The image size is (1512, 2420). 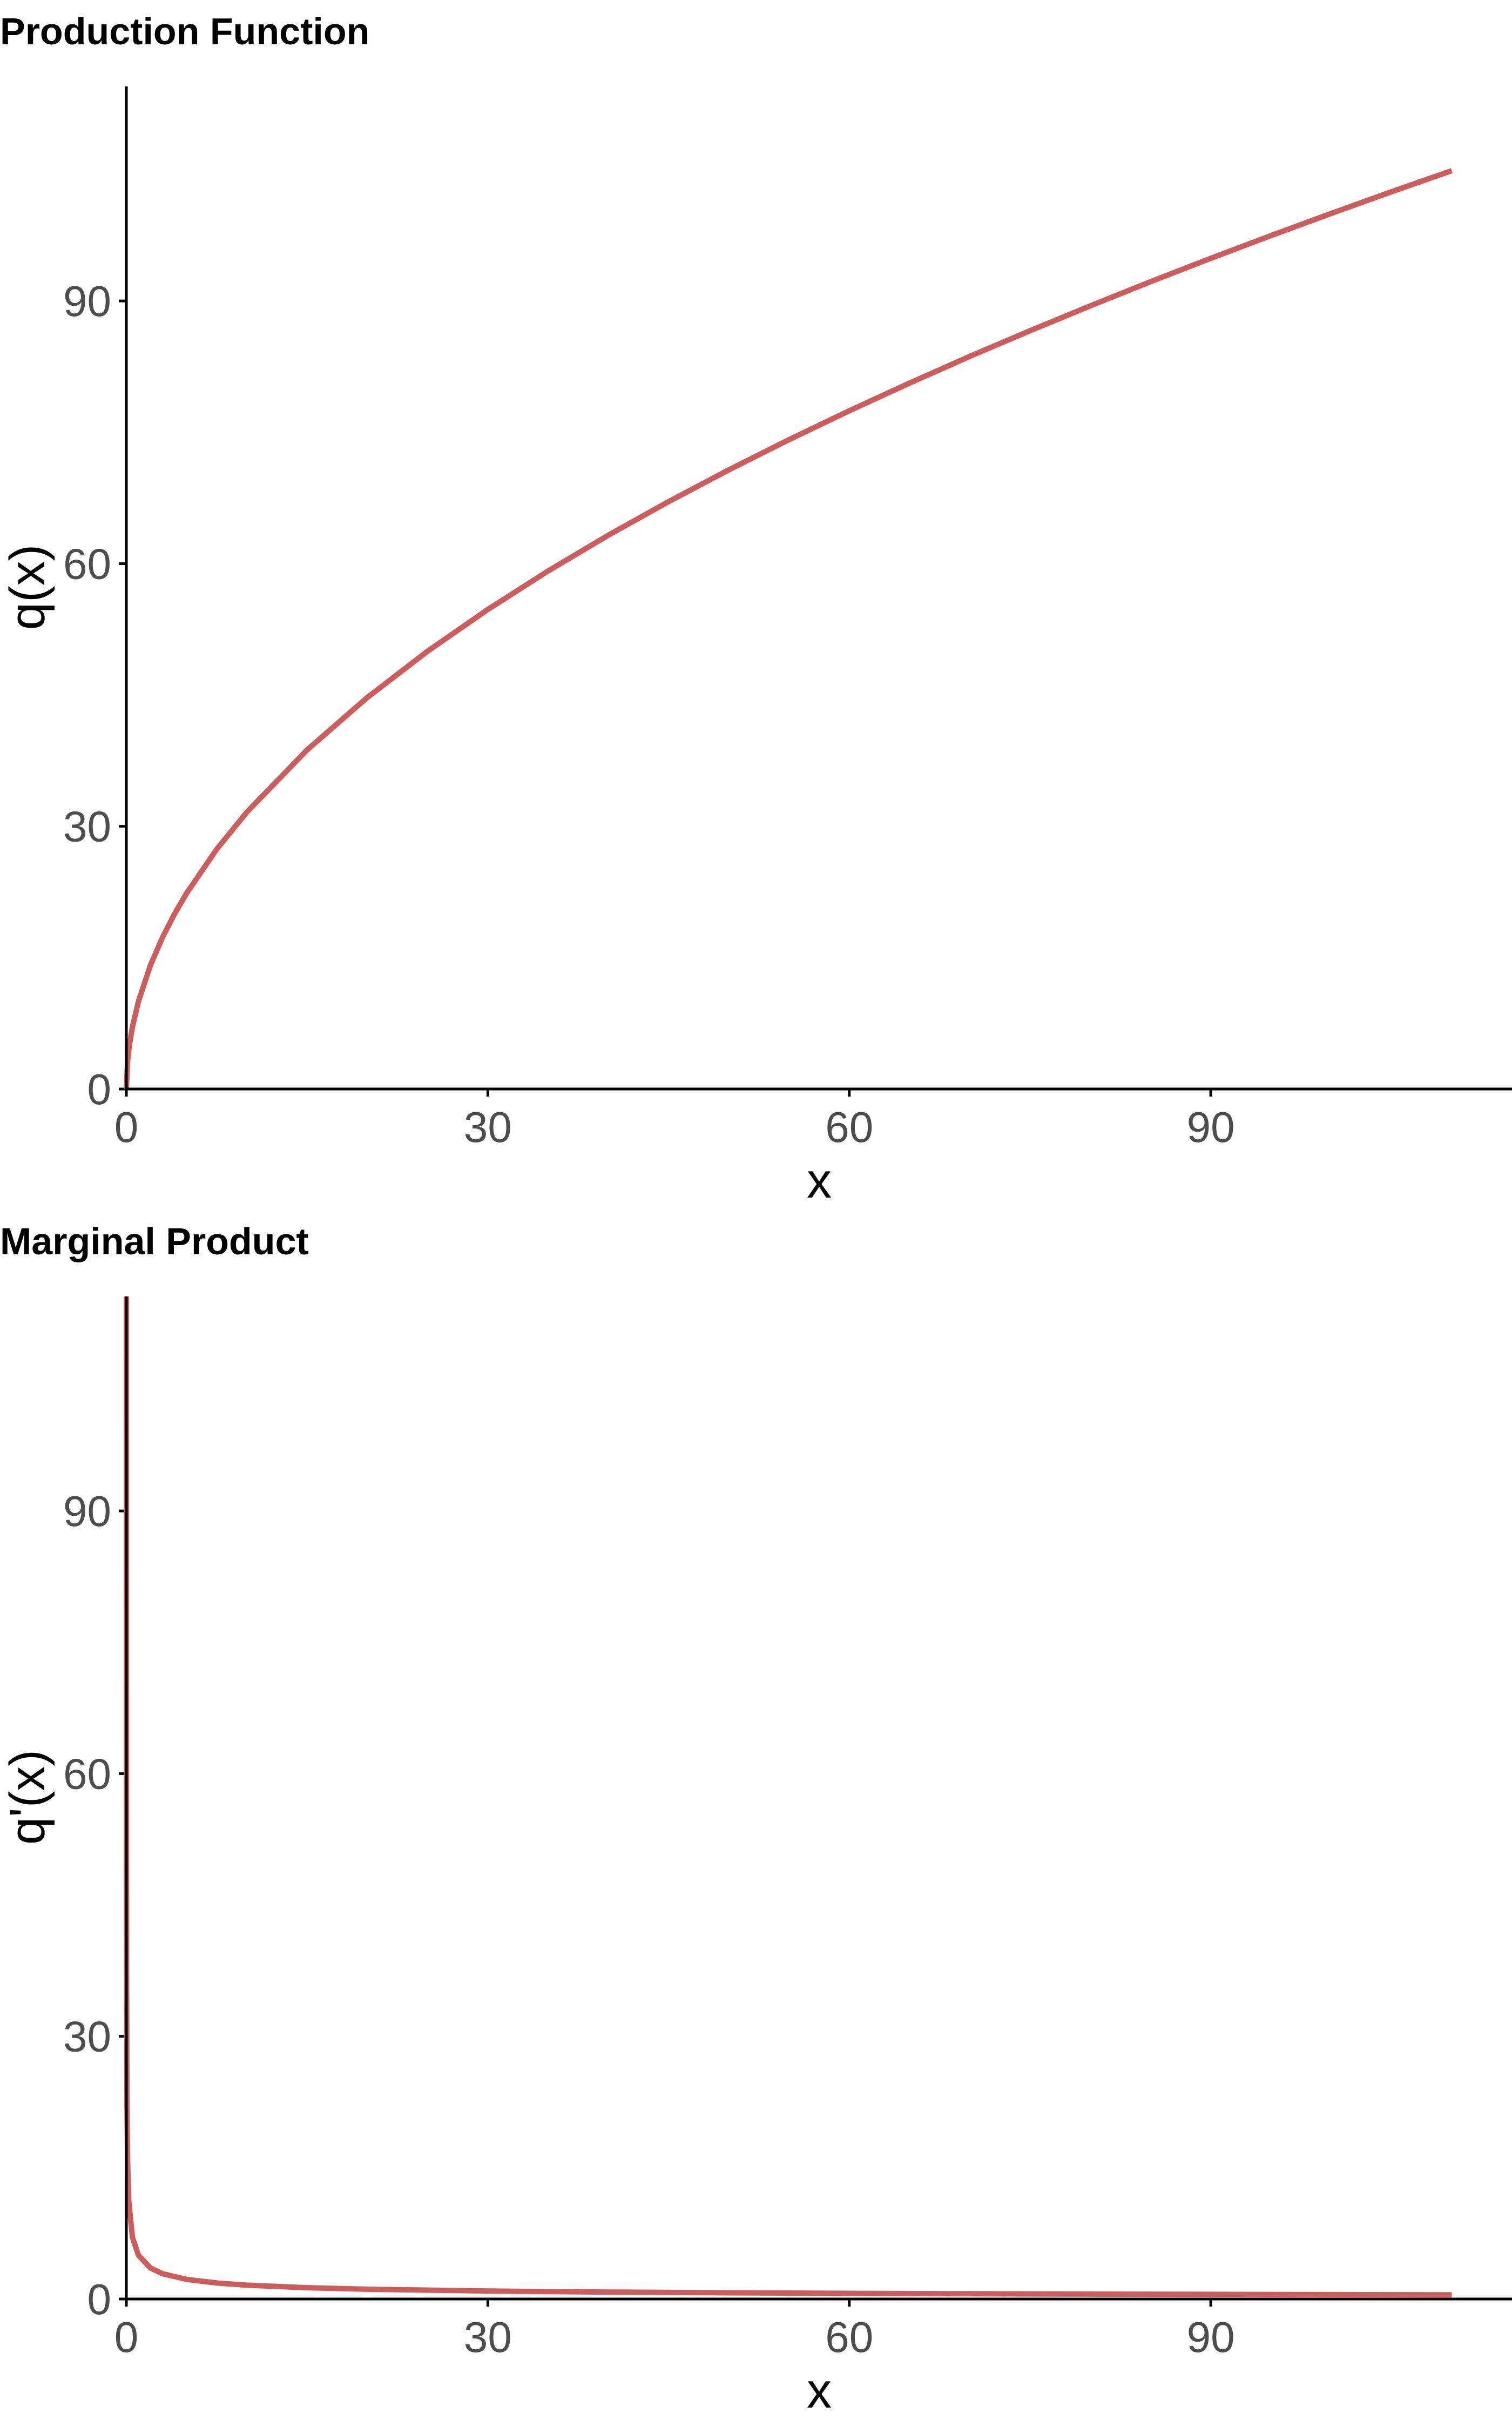 What do you see at coordinates (27, 587) in the screenshot?
I see `y-axis-title: q(x)` at bounding box center [27, 587].